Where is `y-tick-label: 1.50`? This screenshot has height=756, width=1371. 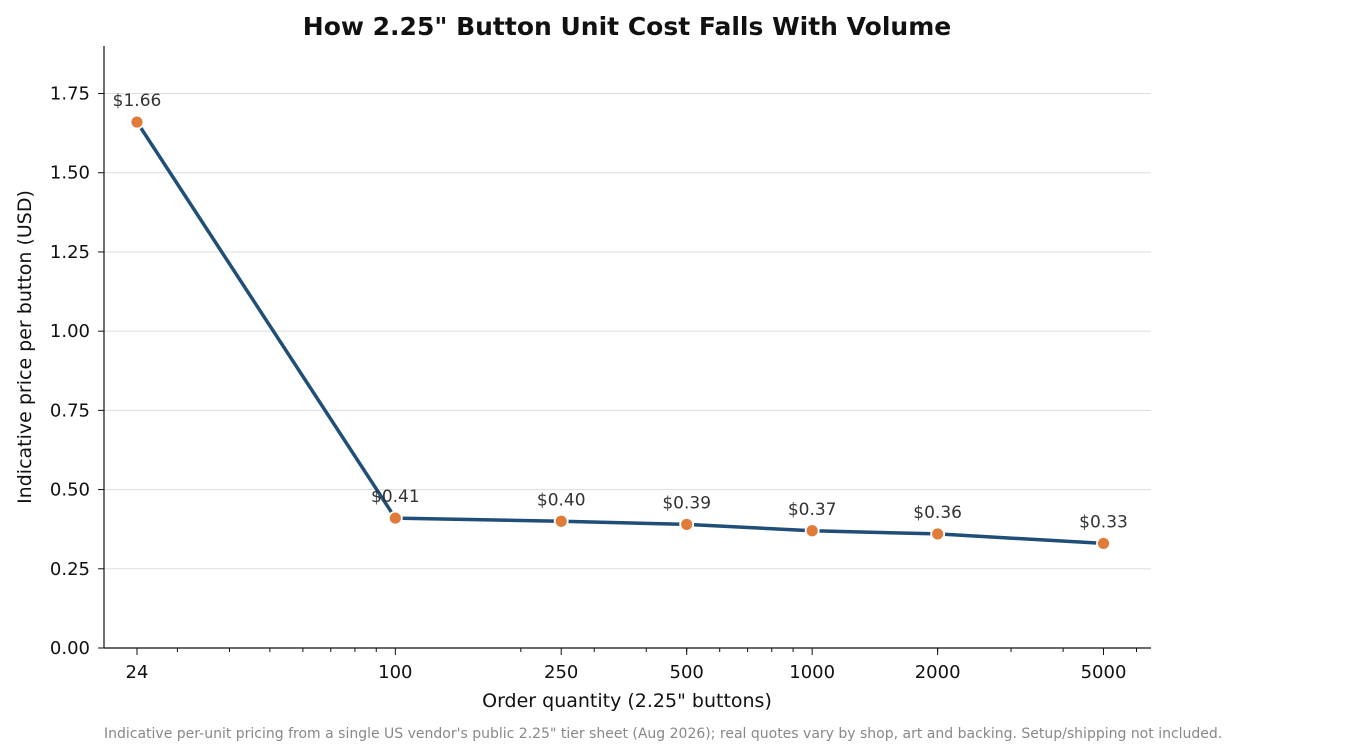
y-tick-label: 1.50 is located at coordinates (70, 173).